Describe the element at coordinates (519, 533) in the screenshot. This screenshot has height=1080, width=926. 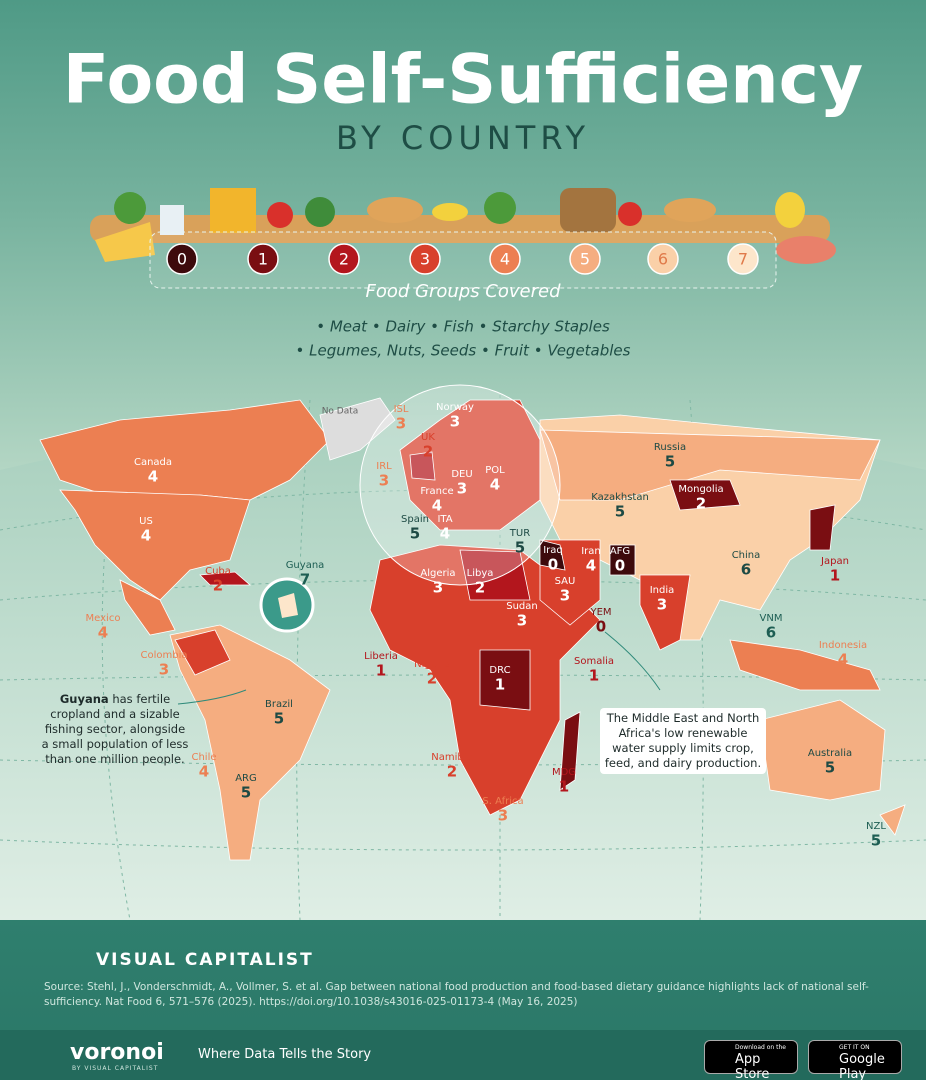
I see `country-name: TUR` at that location.